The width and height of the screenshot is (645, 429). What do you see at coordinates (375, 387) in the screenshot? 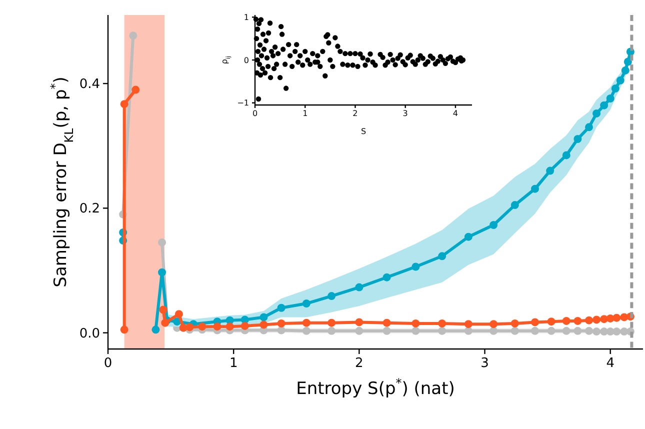
I see `x-axis-title: Entropy S(p$^{*}$) (nat)` at bounding box center [375, 387].